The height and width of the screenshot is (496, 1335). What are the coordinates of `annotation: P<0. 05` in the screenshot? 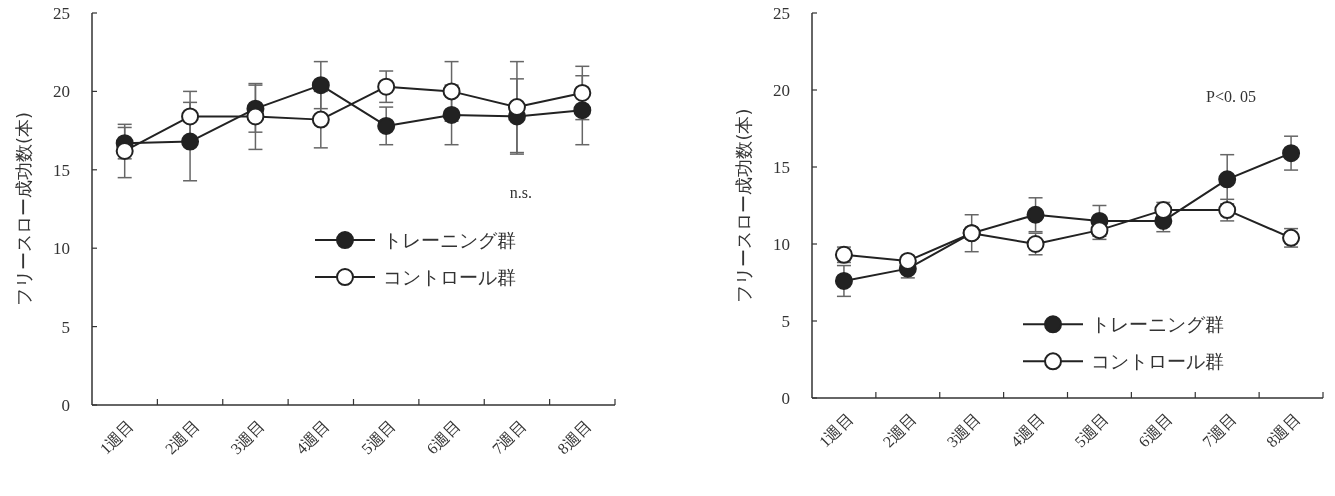 It's located at (1231, 97).